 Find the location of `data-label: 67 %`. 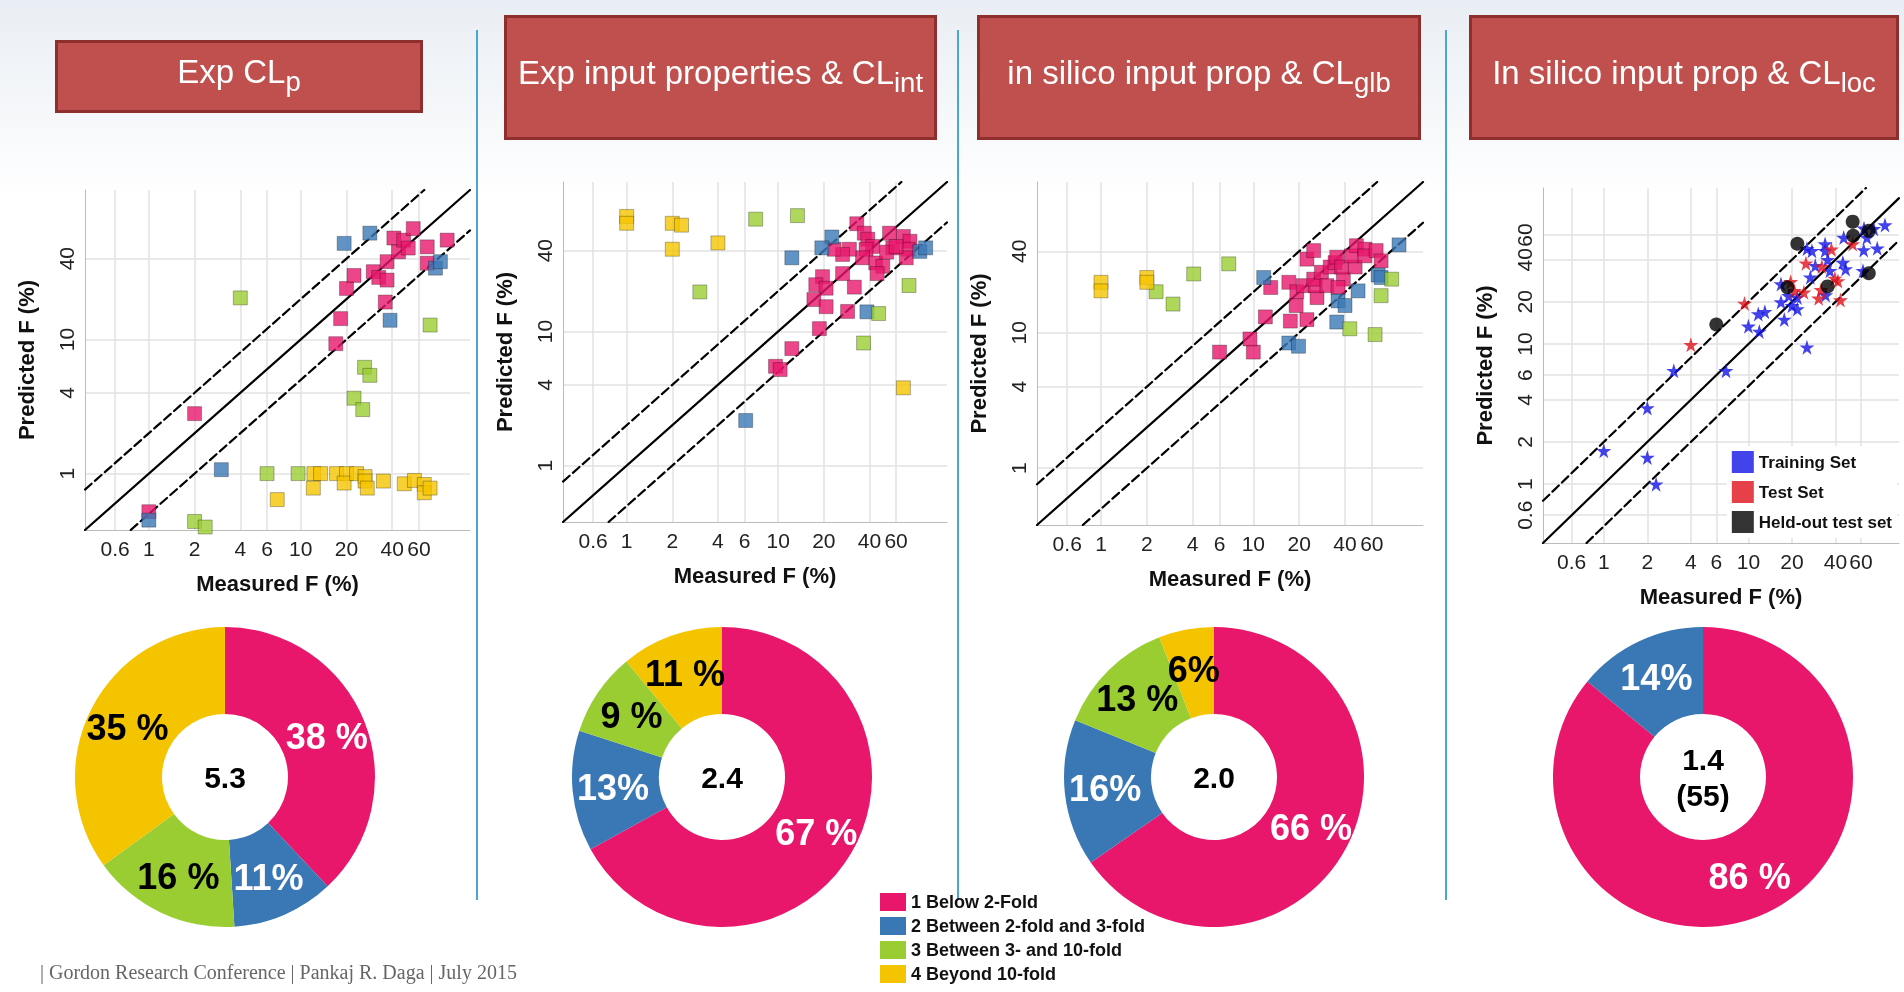

data-label: 67 % is located at coordinates (816, 833).